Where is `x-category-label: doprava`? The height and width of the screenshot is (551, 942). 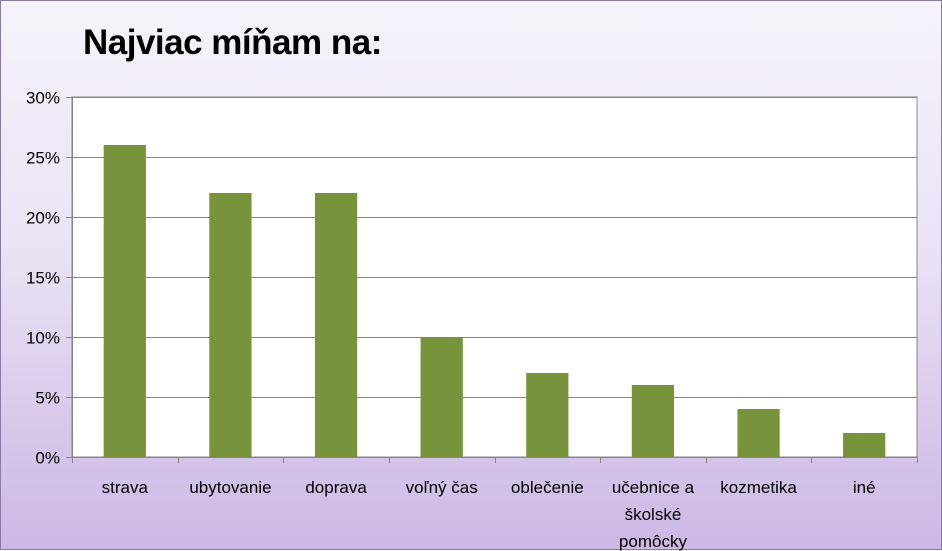
x-category-label: doprava is located at coordinates (336, 487).